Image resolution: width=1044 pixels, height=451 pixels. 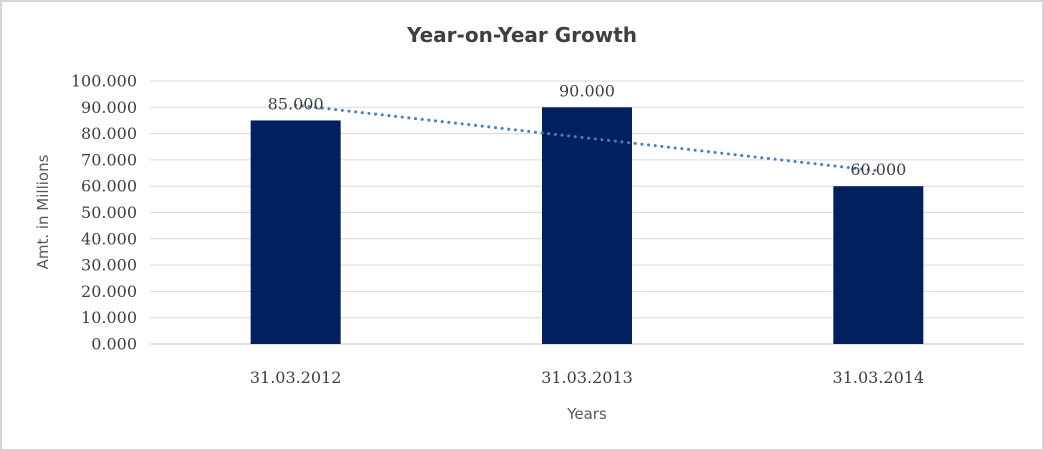 What do you see at coordinates (109, 133) in the screenshot?
I see `y-tick-label: 80.000` at bounding box center [109, 133].